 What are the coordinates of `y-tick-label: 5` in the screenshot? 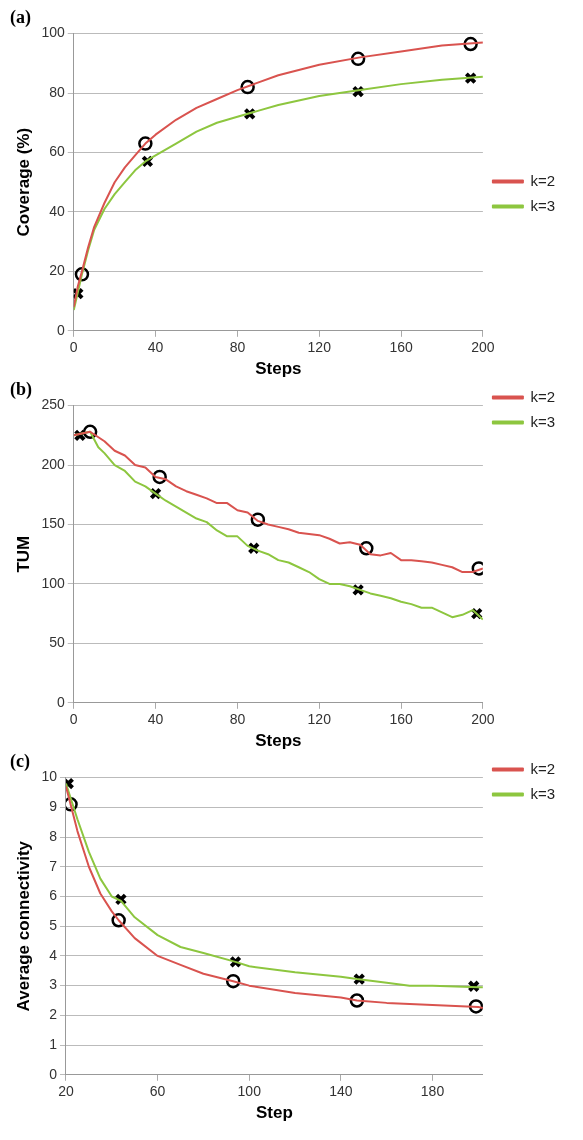 It's located at (53, 925).